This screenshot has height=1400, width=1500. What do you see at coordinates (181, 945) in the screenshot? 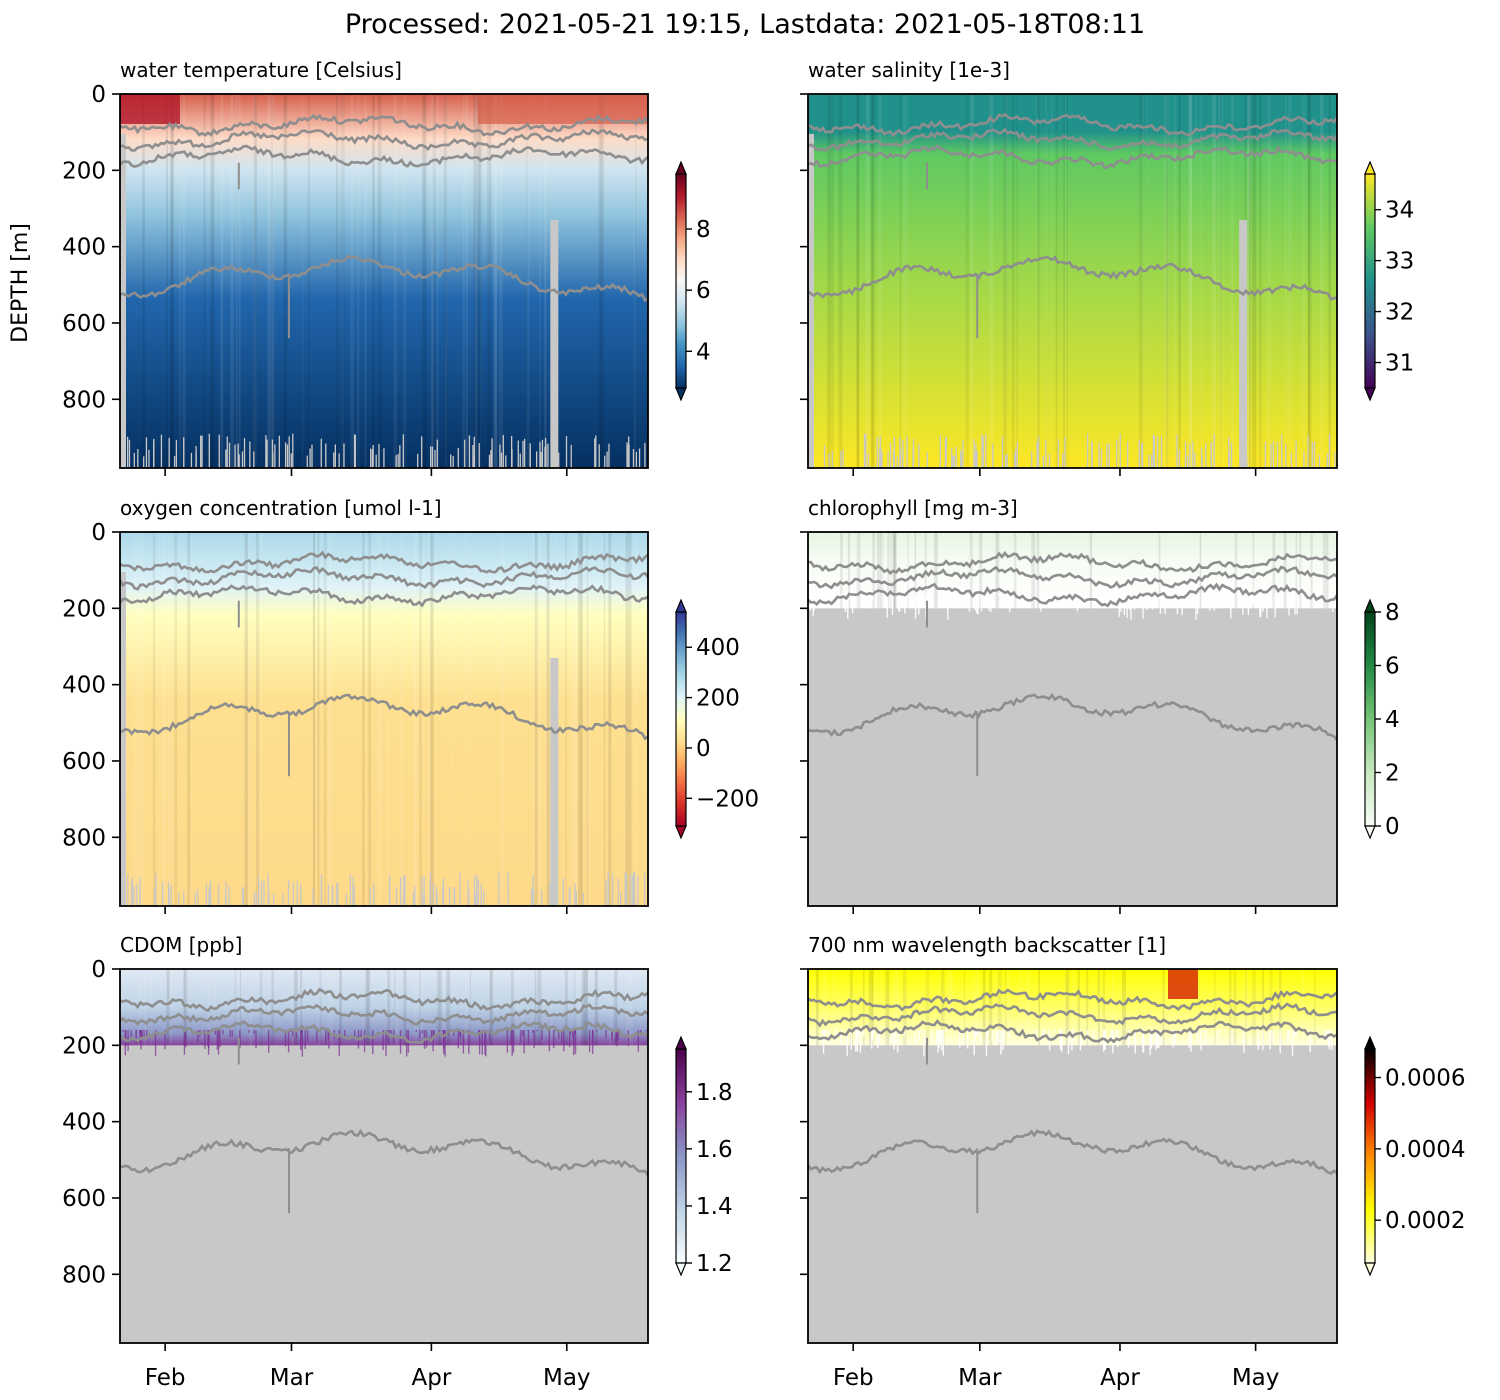
I see `panel-title: CDOM [ppb]` at bounding box center [181, 945].